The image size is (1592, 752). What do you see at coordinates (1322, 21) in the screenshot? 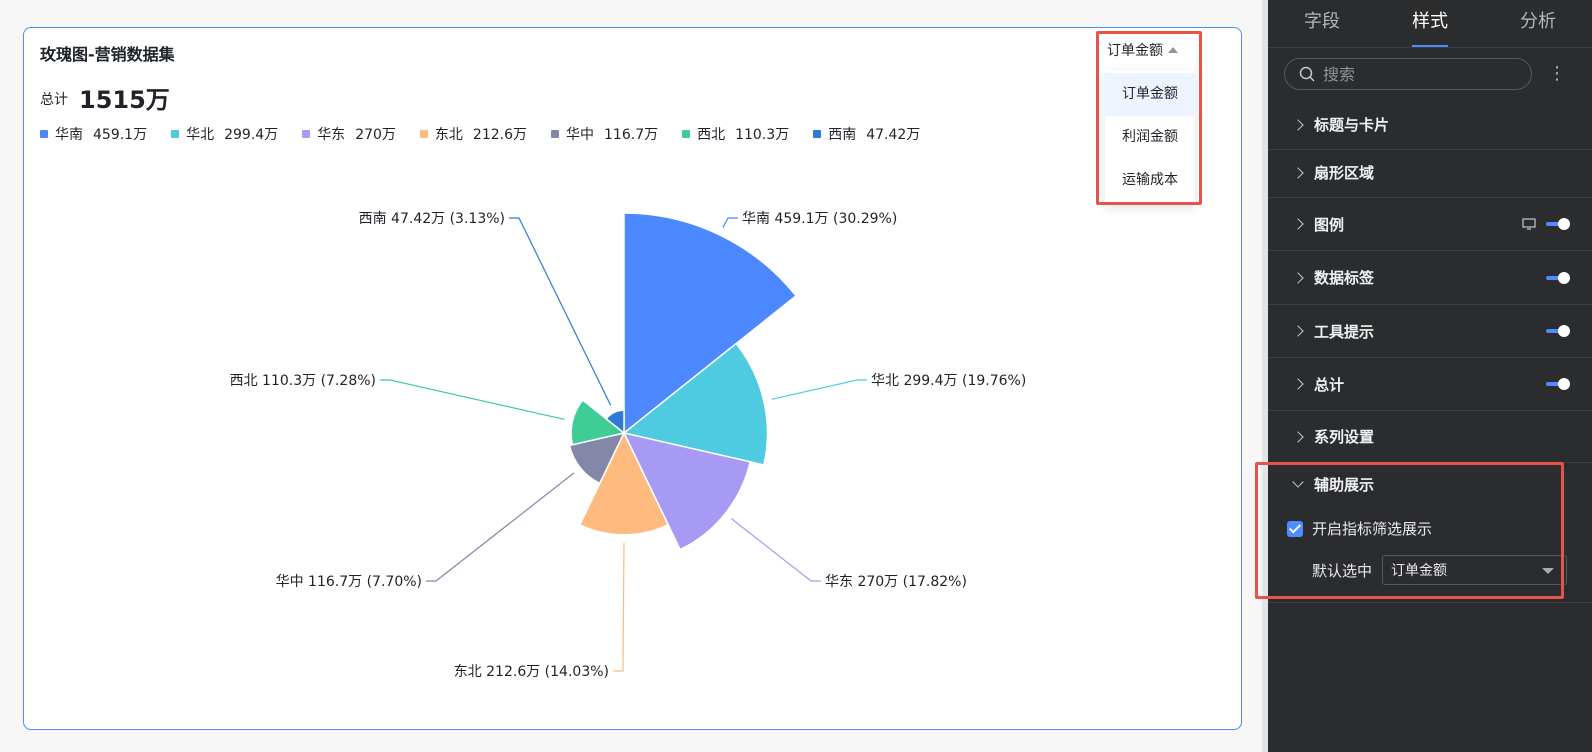
I see `tab-fields: 字段` at bounding box center [1322, 21].